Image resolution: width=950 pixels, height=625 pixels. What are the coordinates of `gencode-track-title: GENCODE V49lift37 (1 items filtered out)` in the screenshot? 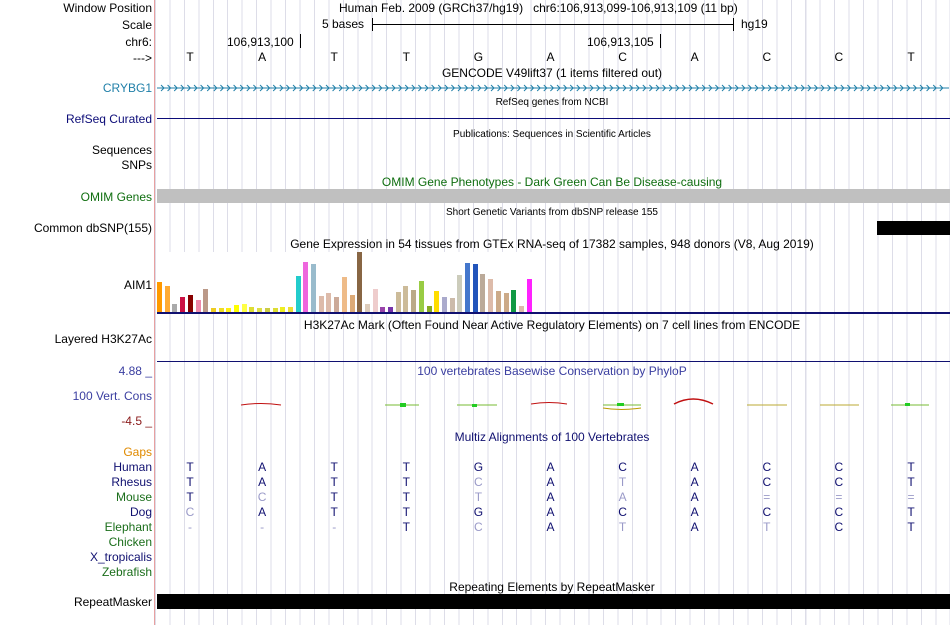 It's located at (552, 73).